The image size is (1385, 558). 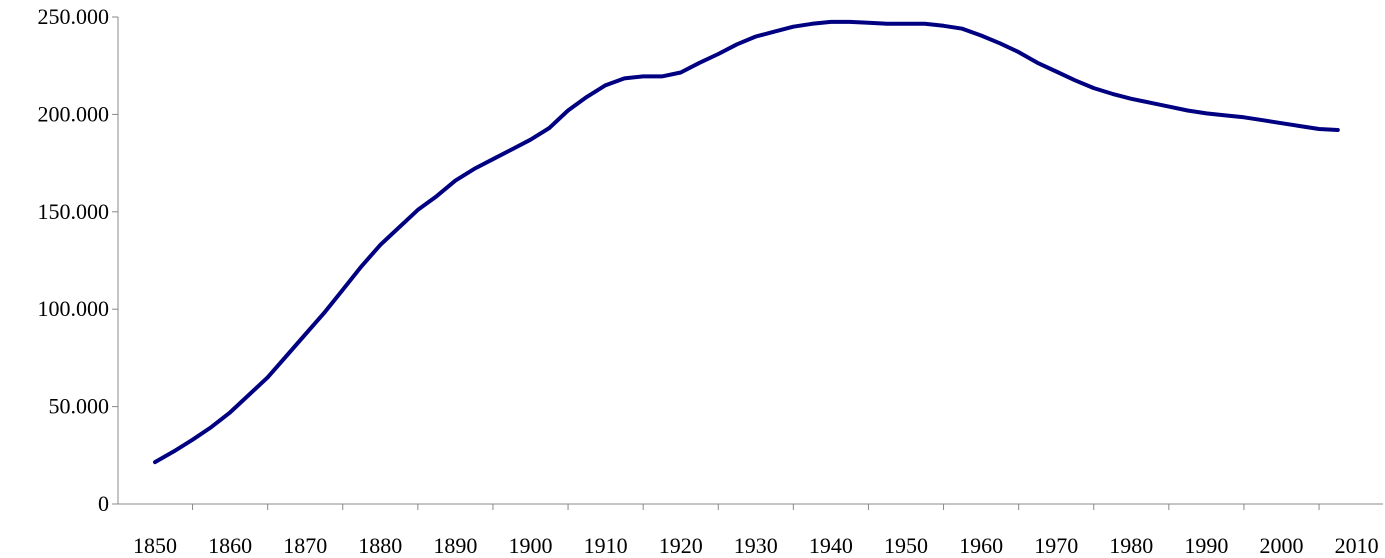 I want to click on y-tick-label: 100.000, so click(x=74, y=308).